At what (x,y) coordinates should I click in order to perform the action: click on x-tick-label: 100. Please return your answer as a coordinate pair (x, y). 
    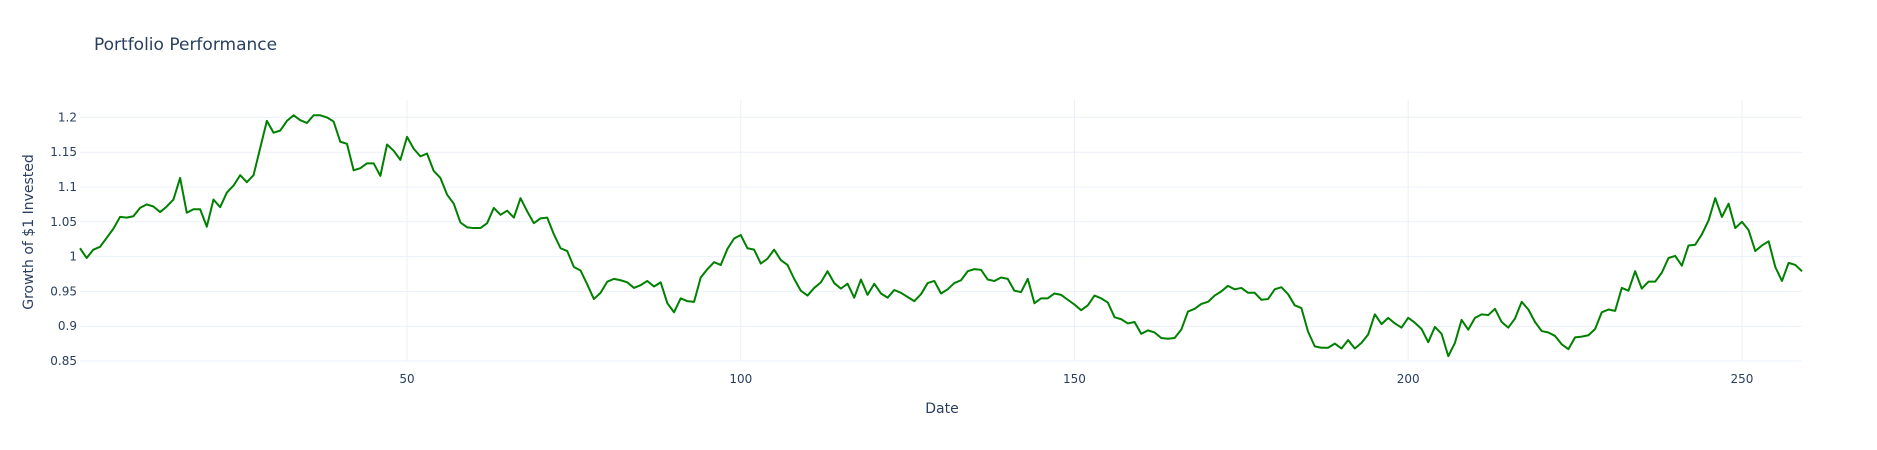
    Looking at the image, I should click on (740, 379).